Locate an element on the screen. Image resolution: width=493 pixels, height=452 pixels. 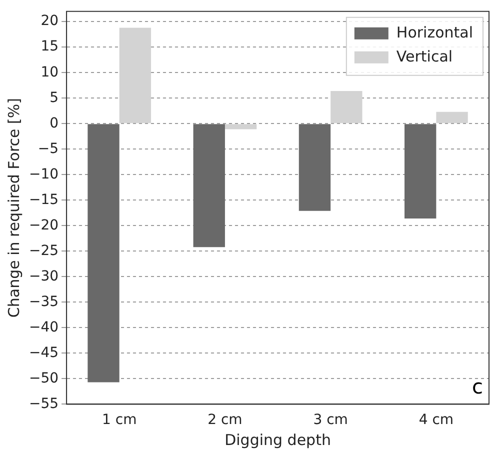
y-tick-label: −25 is located at coordinates (44, 250).